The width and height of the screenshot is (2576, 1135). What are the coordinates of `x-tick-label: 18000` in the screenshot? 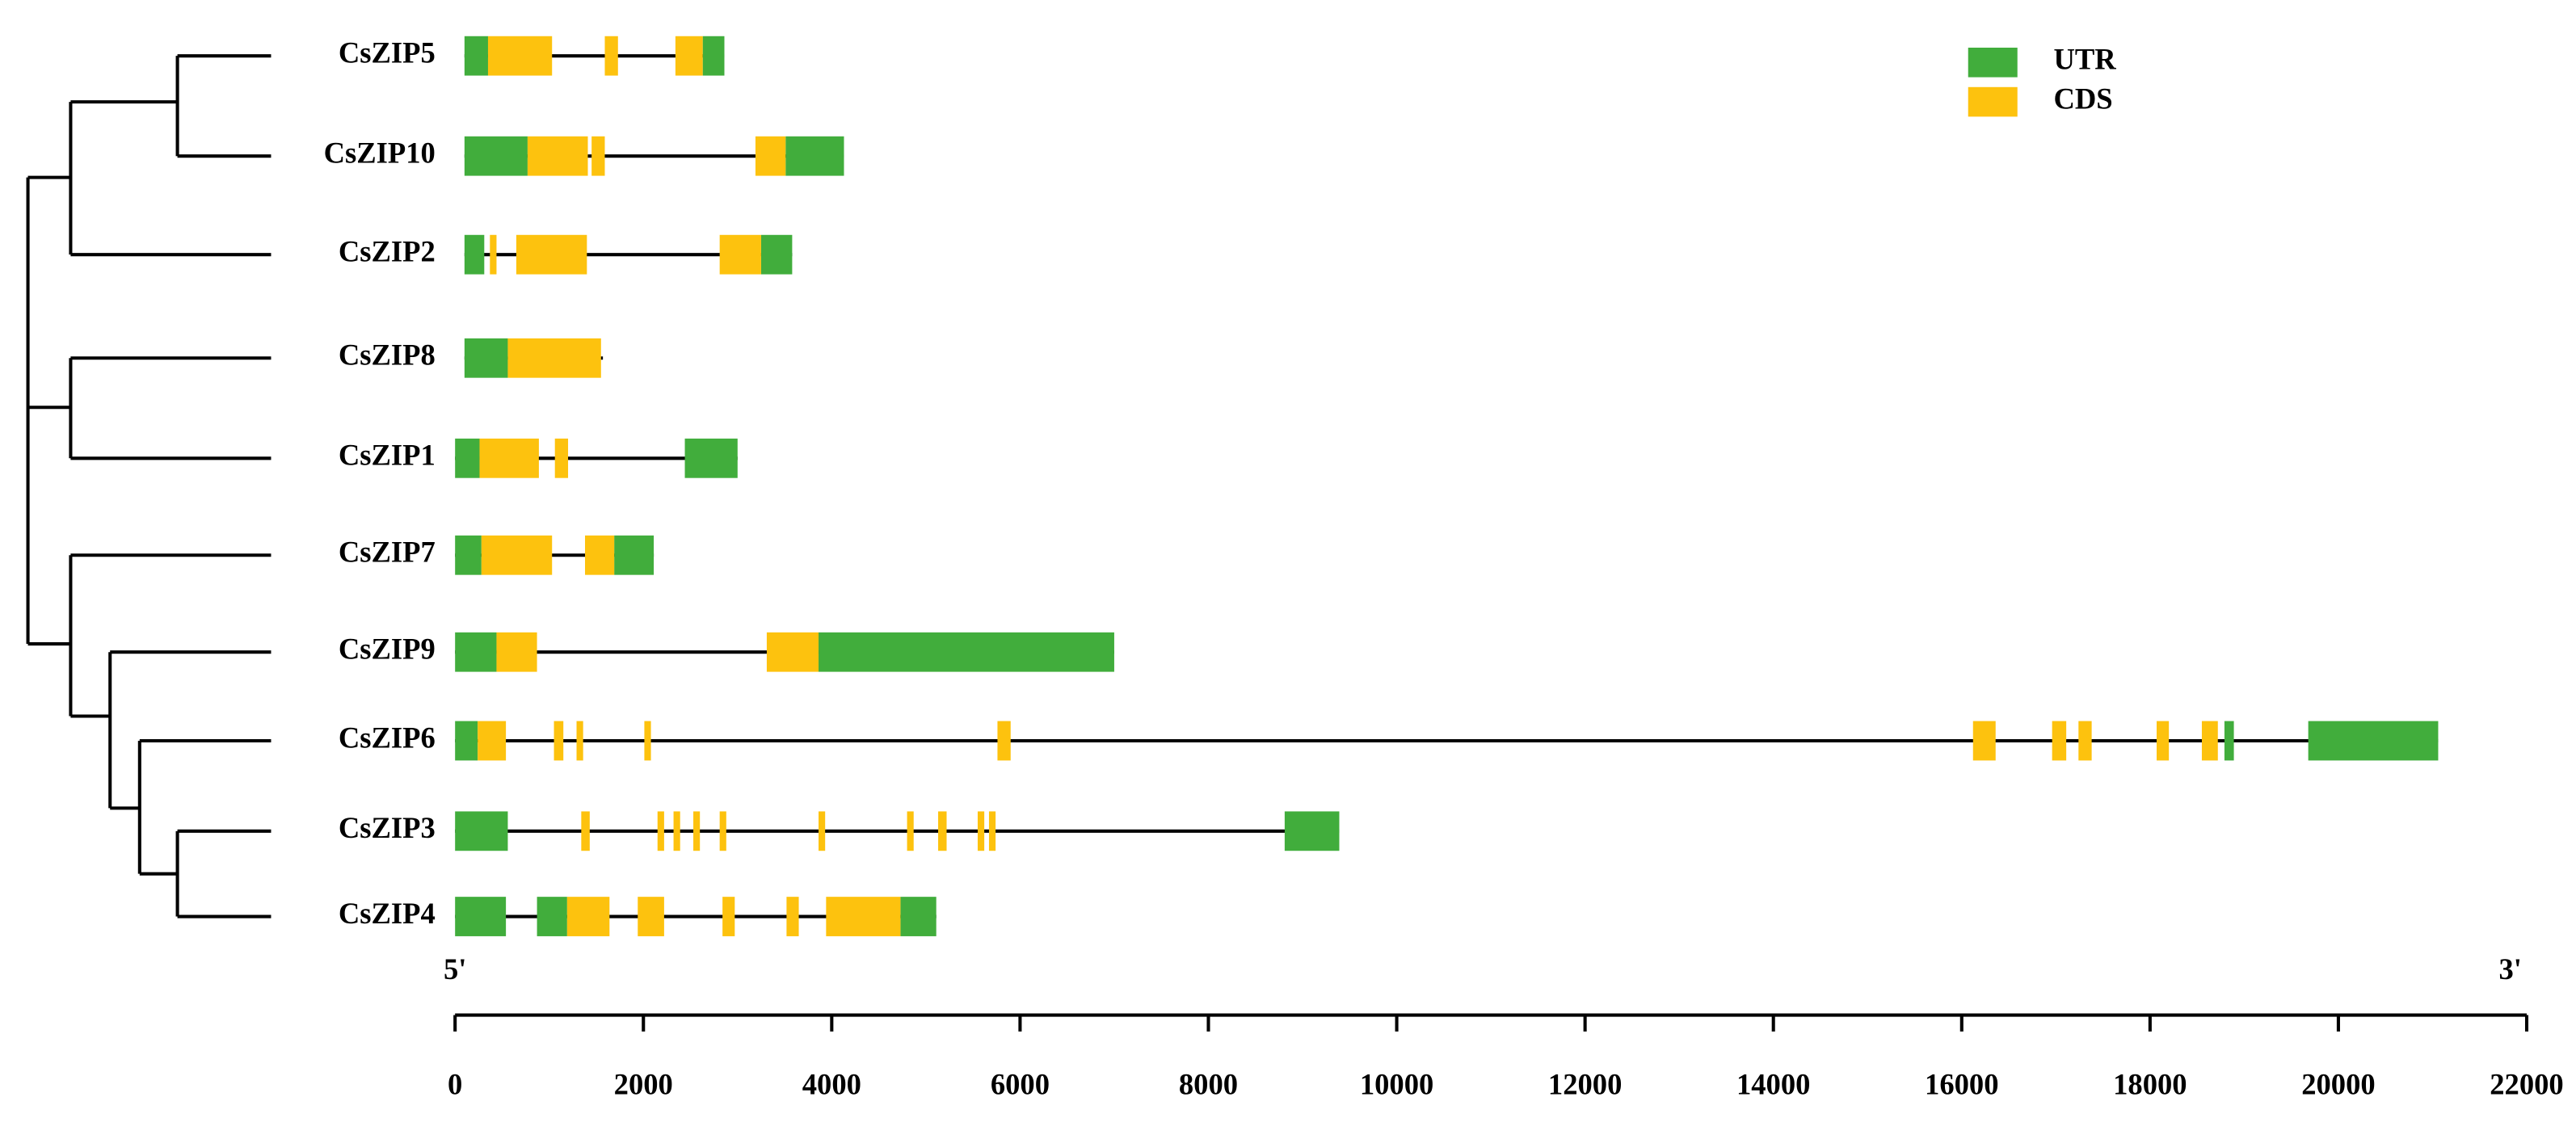 It's located at (2150, 1083).